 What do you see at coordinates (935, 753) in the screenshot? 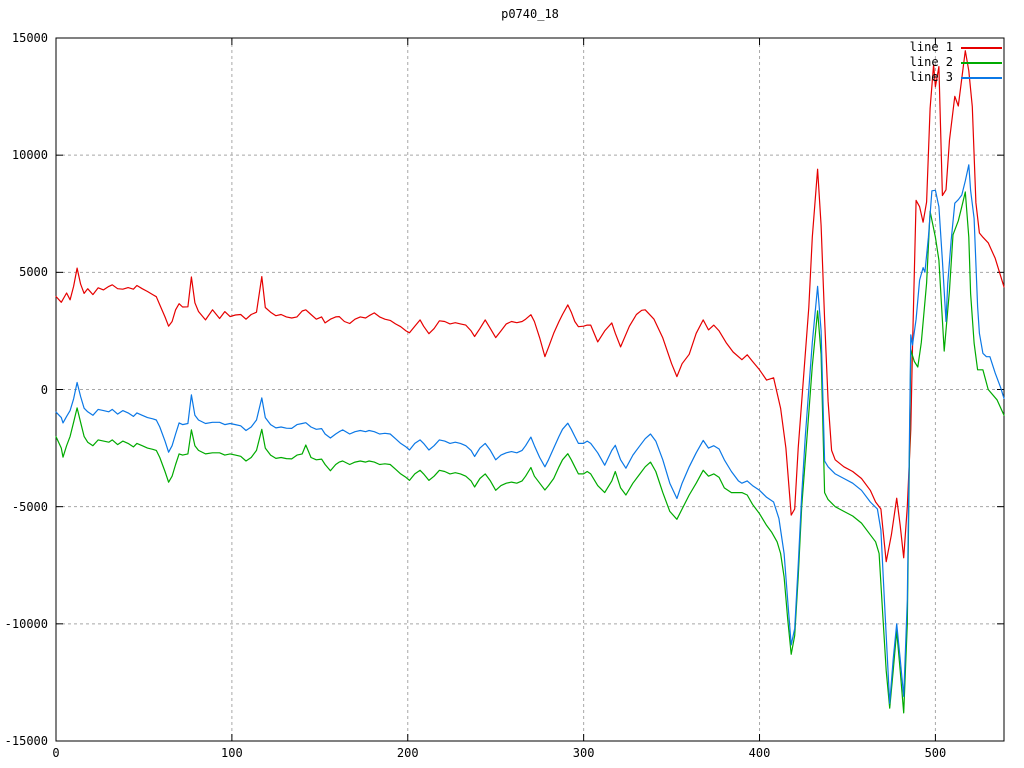
I see `x-tick-label-500: 500` at bounding box center [935, 753].